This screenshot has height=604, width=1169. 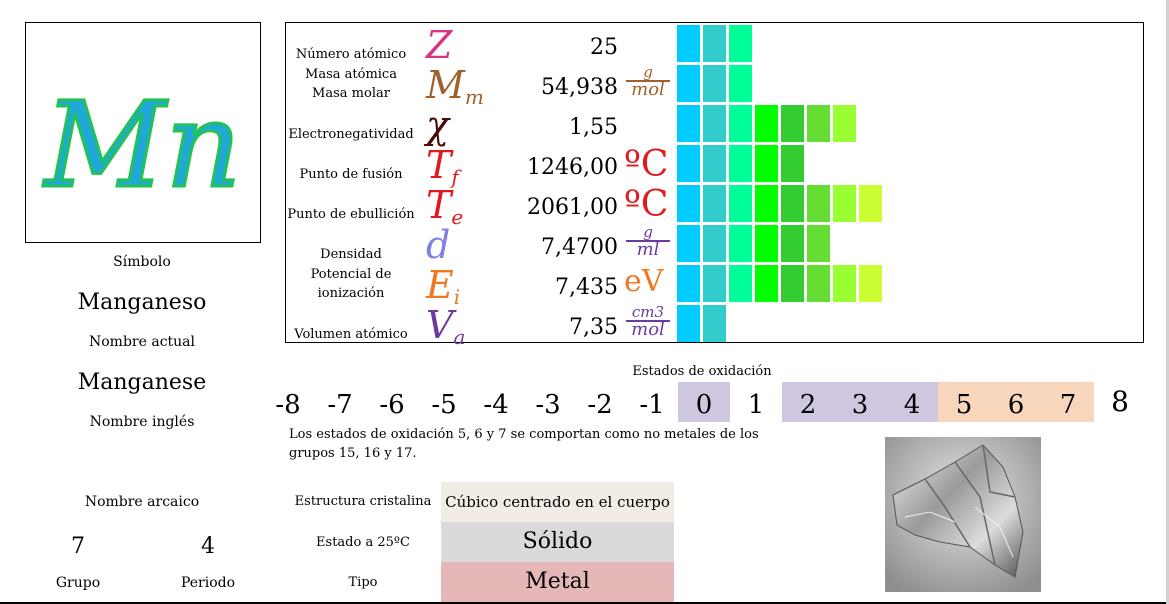 I want to click on property-symbol: Tf, so click(x=442, y=166).